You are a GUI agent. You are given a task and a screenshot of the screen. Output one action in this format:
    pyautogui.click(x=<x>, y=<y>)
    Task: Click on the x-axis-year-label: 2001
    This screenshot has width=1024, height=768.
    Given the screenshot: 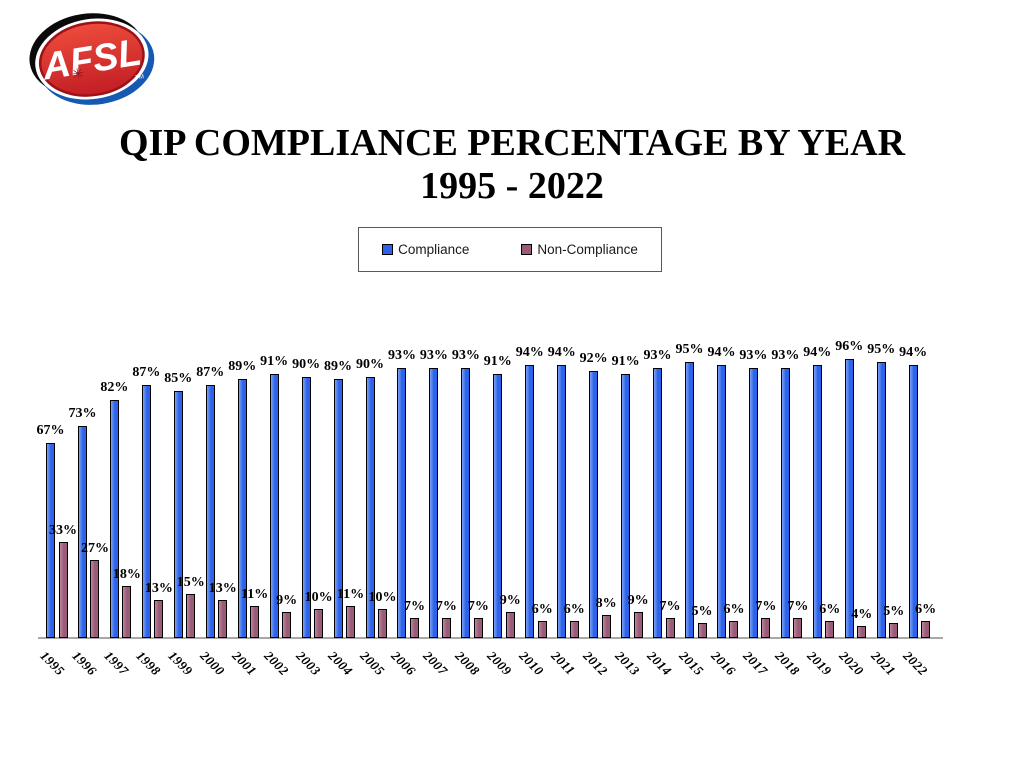 What is the action you would take?
    pyautogui.click(x=244, y=663)
    